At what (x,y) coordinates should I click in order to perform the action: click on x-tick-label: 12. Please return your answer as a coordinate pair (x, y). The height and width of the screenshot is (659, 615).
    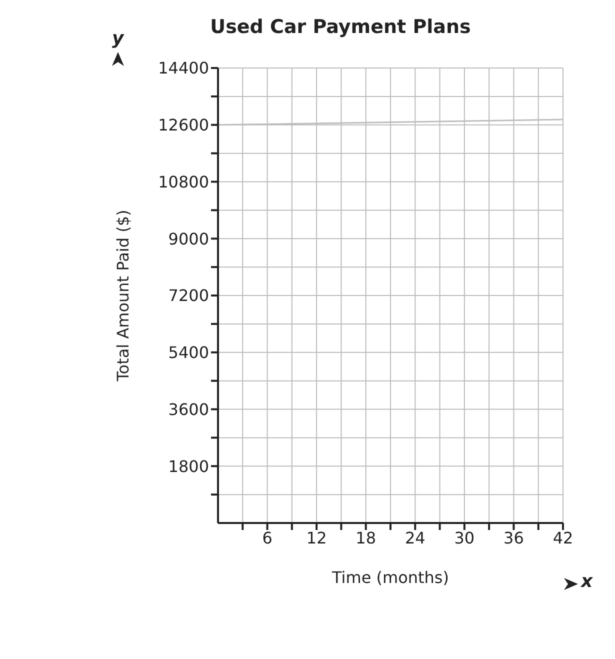
    Looking at the image, I should click on (316, 538).